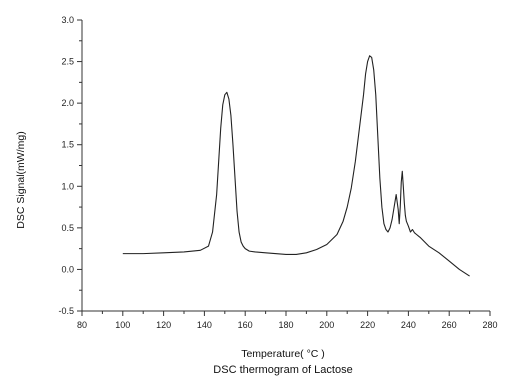  What do you see at coordinates (283, 354) in the screenshot?
I see `x-axis-label: Temperature( °C )` at bounding box center [283, 354].